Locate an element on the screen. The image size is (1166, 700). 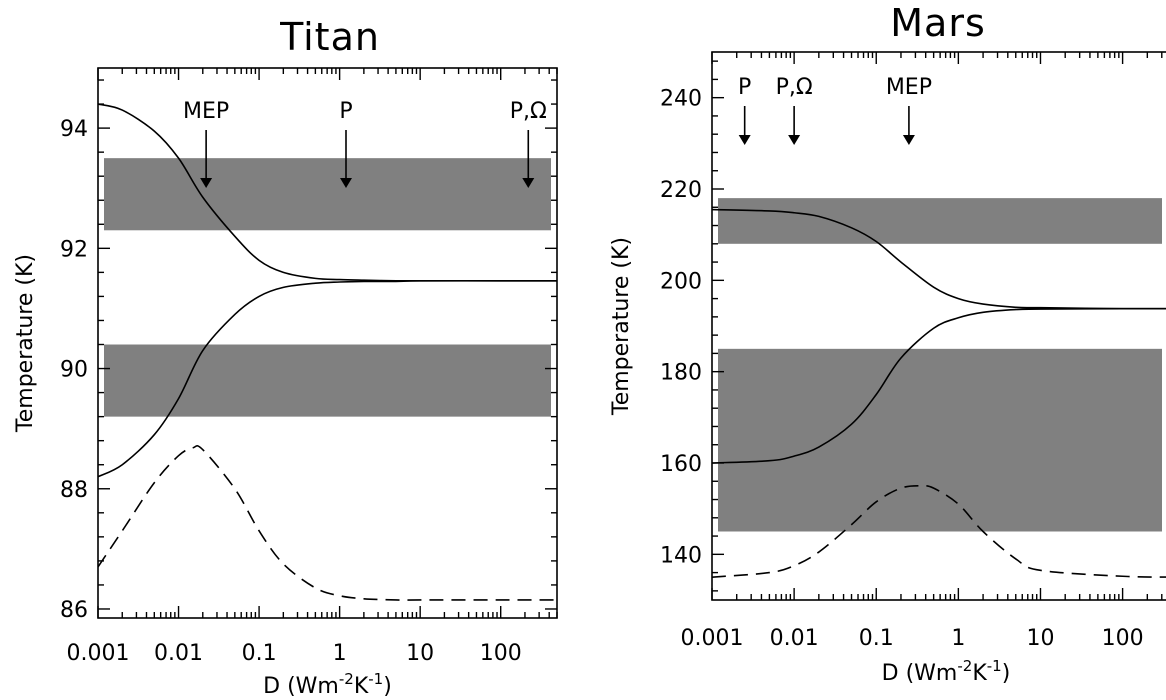
mars-x-tick-label: 1 is located at coordinates (958, 638).